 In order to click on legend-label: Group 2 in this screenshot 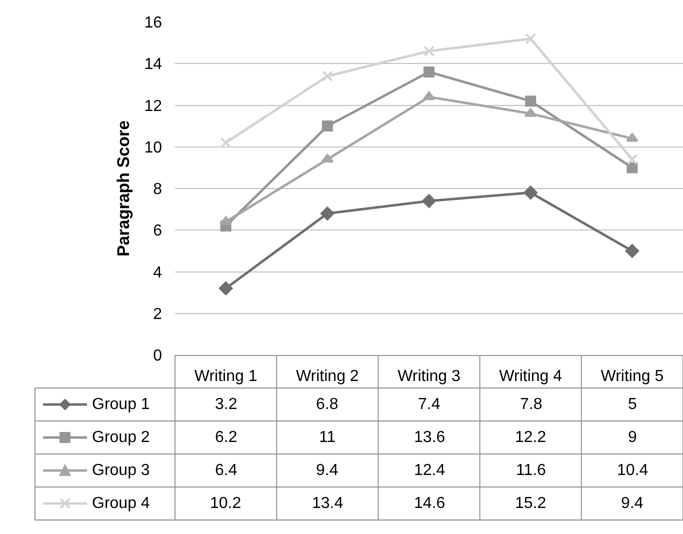, I will do `click(121, 437)`.